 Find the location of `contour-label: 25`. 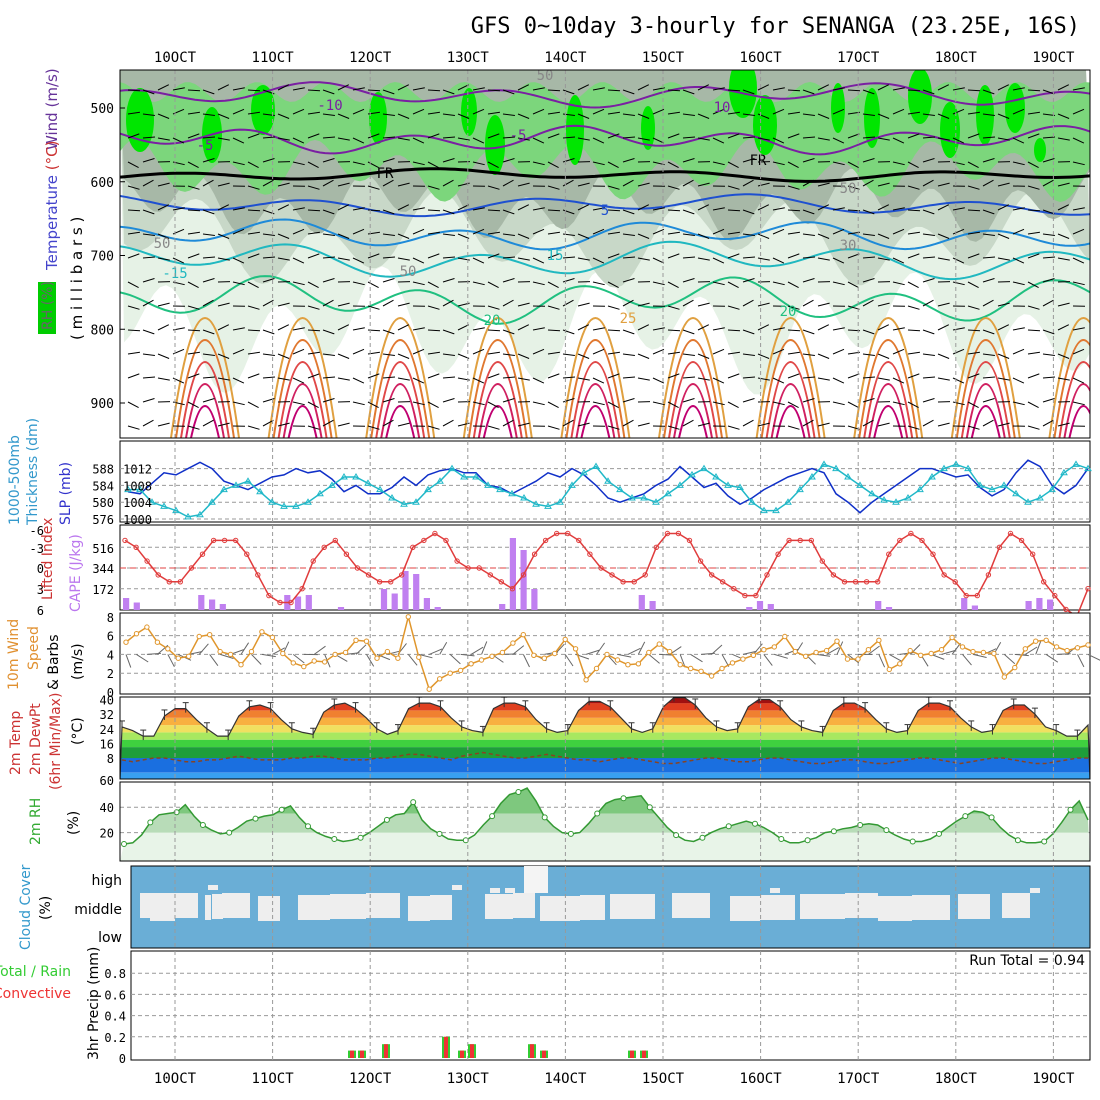

contour-label: 25 is located at coordinates (628, 319).